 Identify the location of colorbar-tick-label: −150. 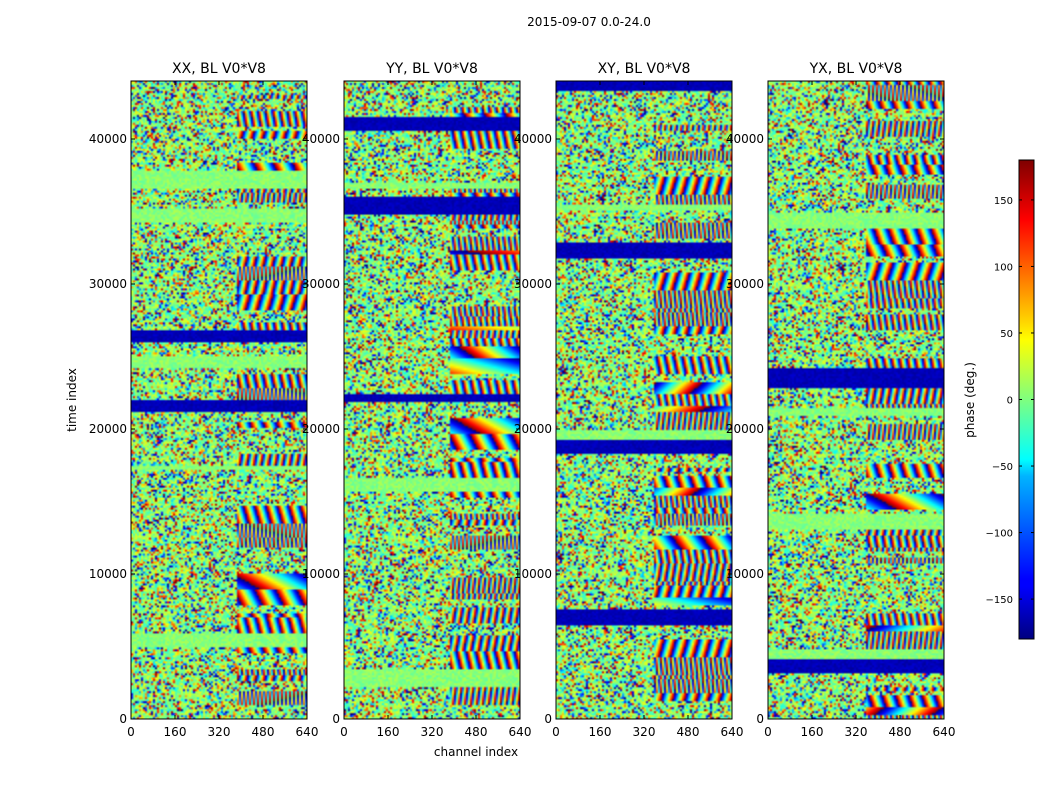
(999, 600).